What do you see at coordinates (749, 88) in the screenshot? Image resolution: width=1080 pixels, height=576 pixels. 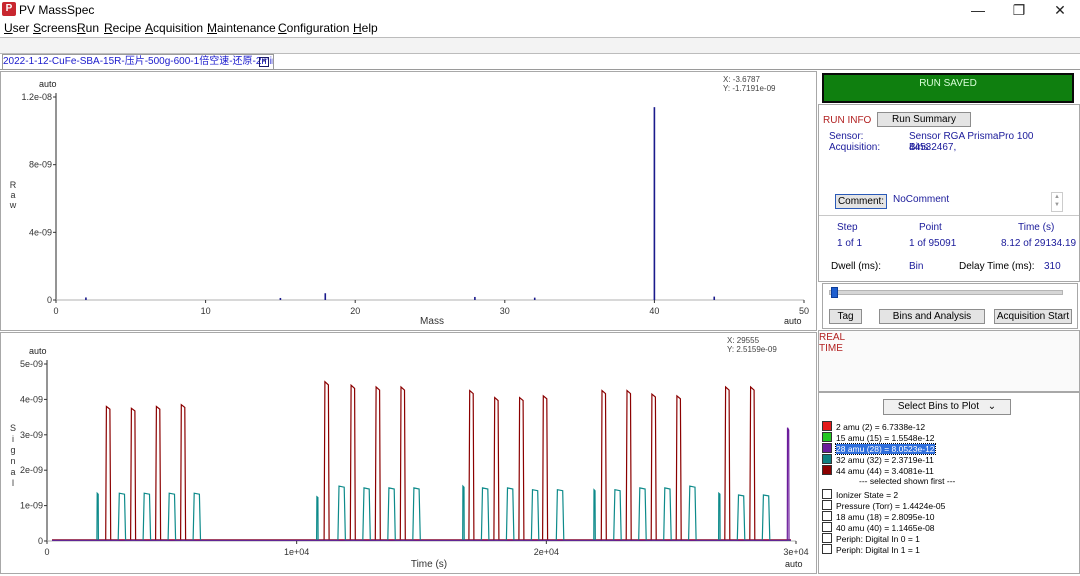 I see `mass-cursor-y: Y: -1.7191e-09` at bounding box center [749, 88].